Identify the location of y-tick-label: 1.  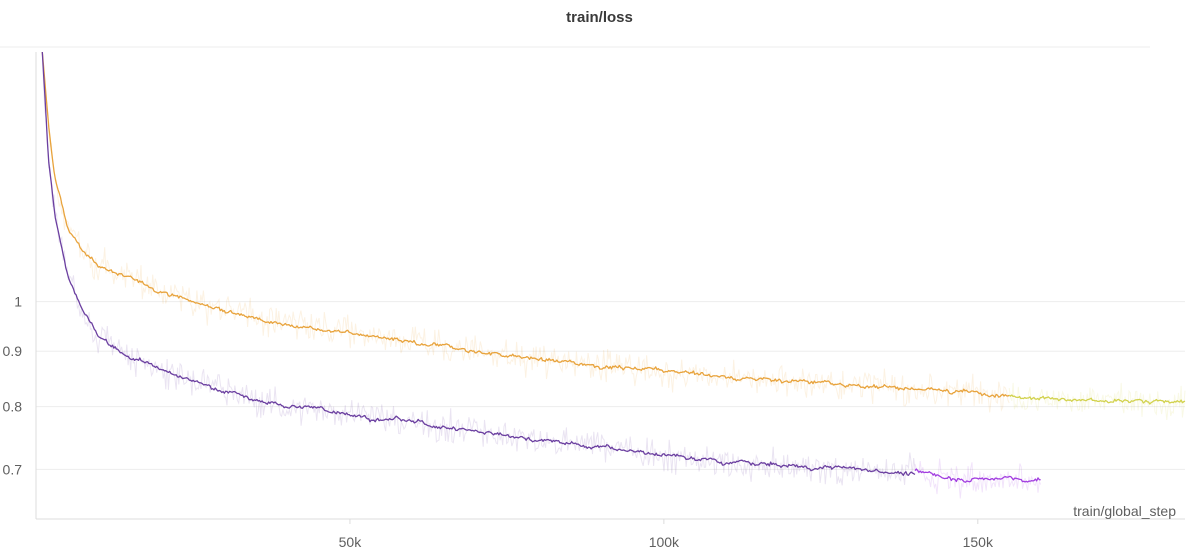
(18, 302).